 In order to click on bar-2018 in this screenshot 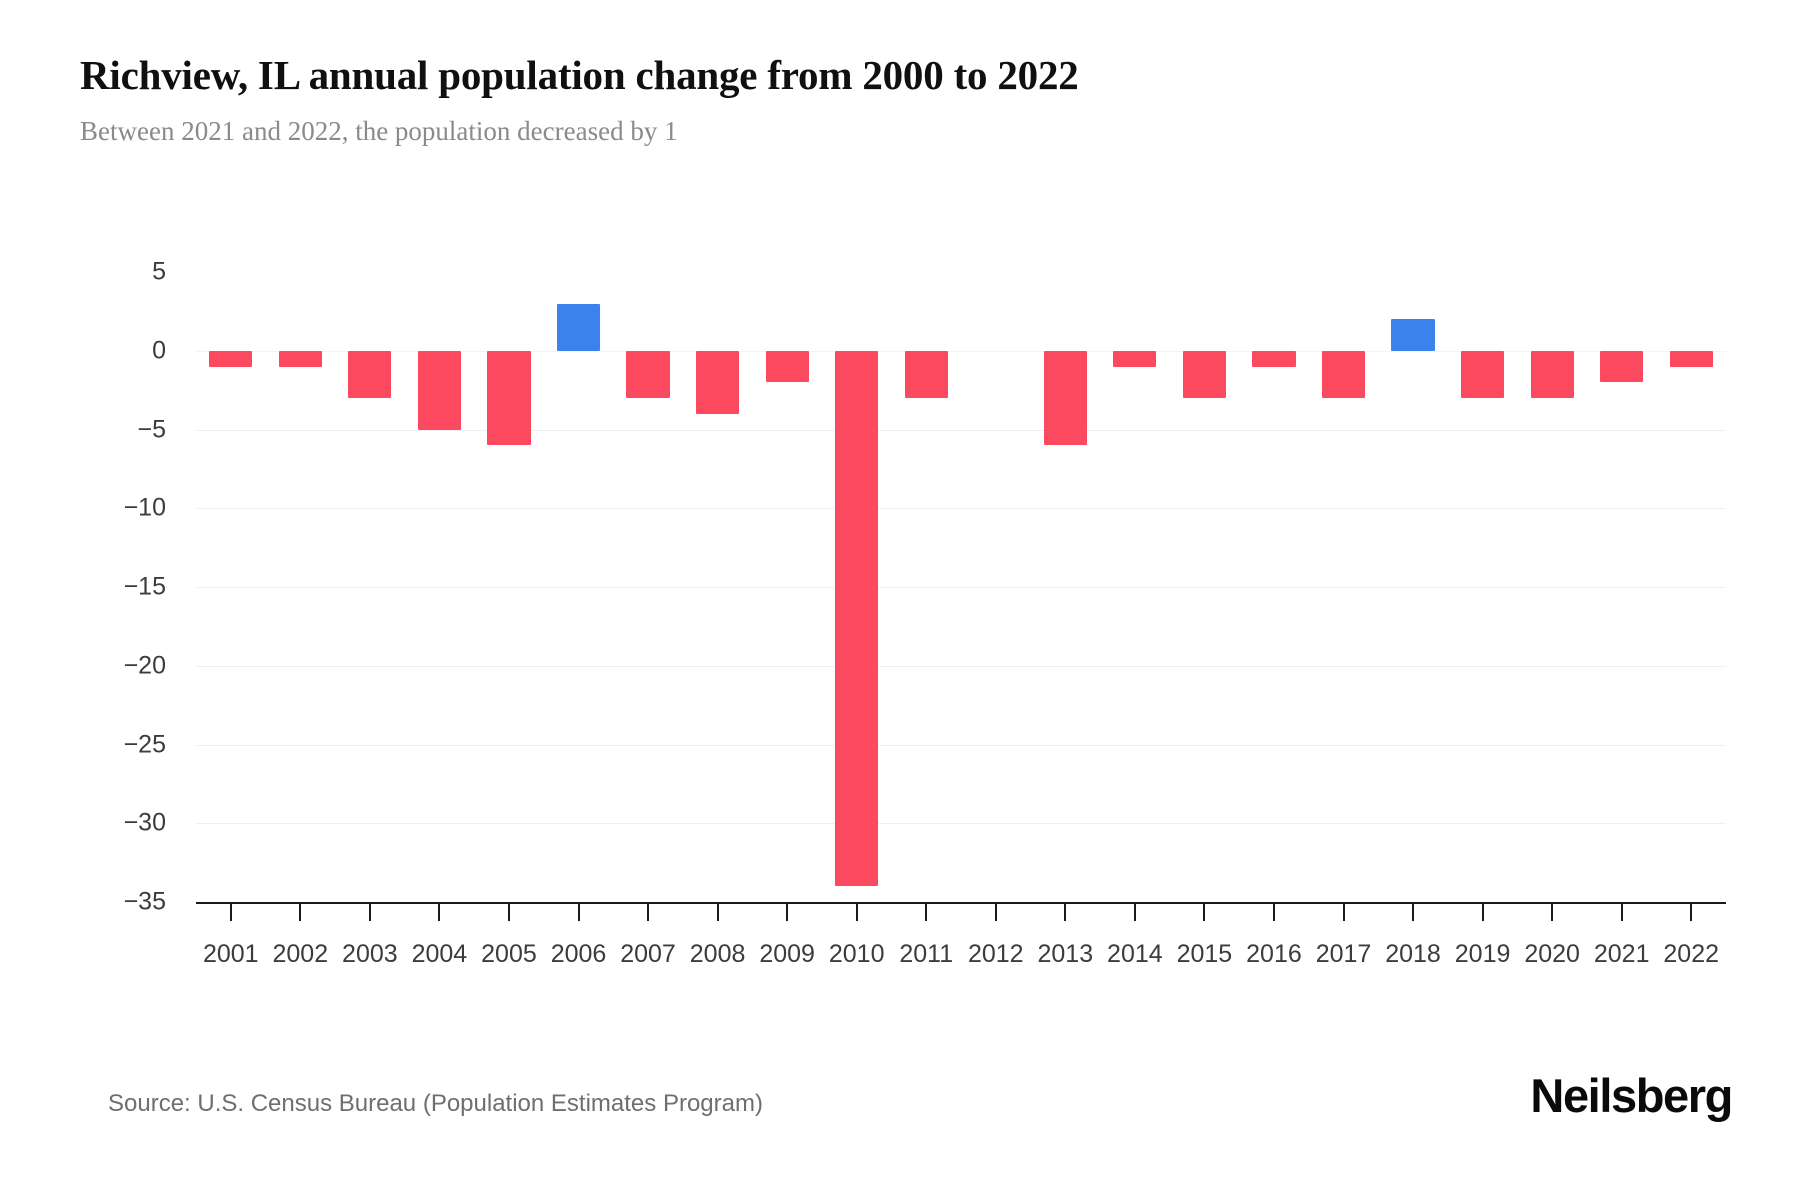, I will do `click(1413, 335)`.